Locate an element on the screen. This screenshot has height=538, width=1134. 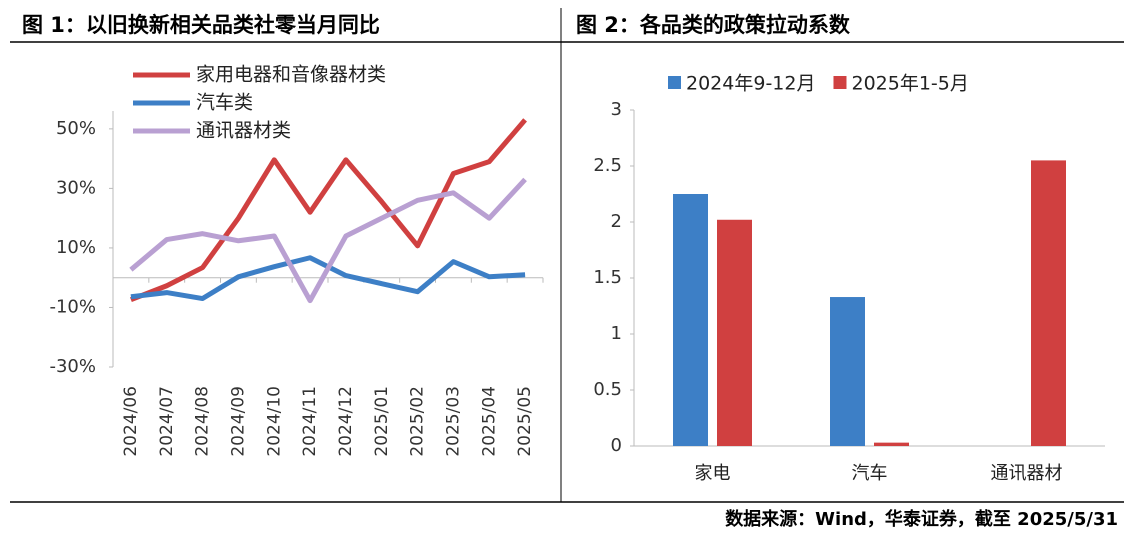
x-tick-label: 汽车 is located at coordinates (870, 473).